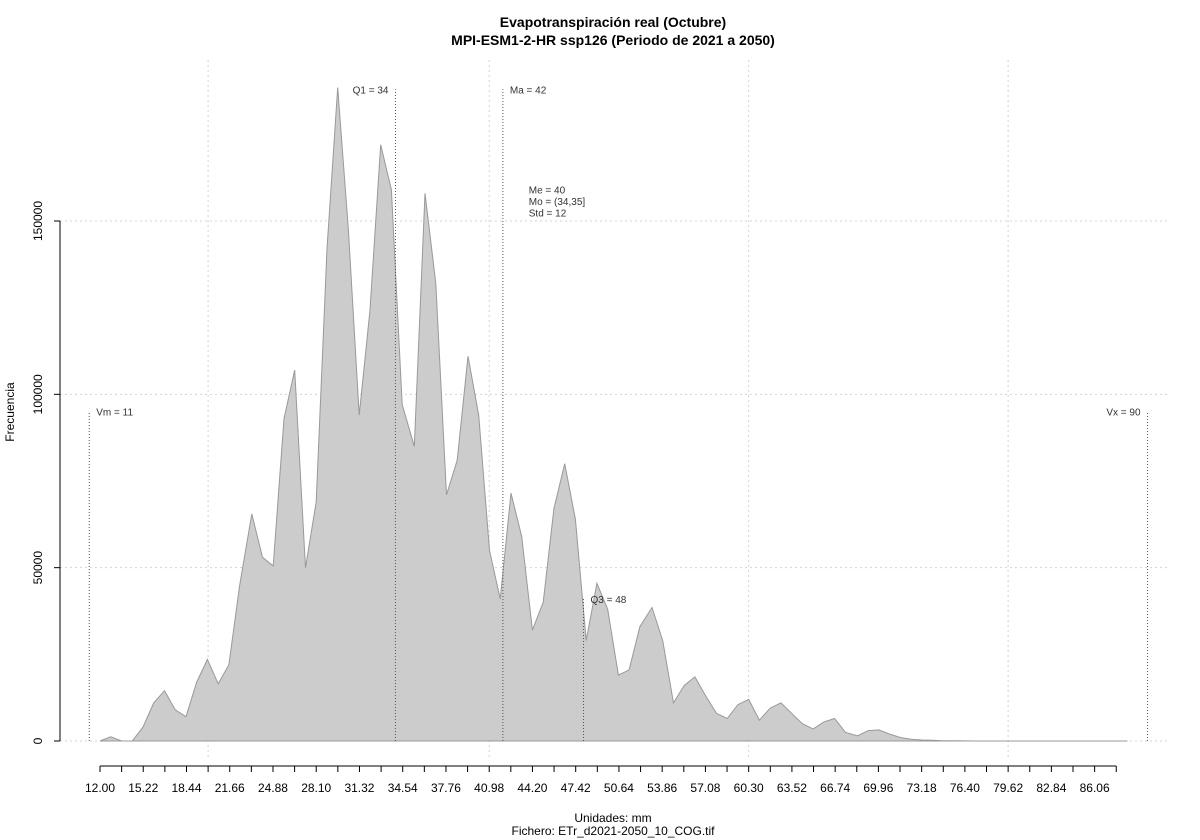 The width and height of the screenshot is (1200, 840). Describe the element at coordinates (38, 740) in the screenshot. I see `y-tick-label: 0` at that location.